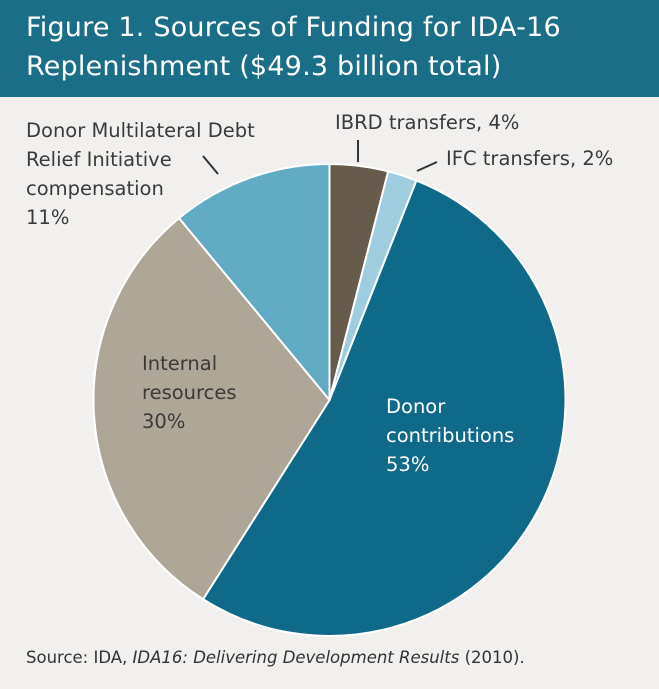 This screenshot has width=659, height=689. I want to click on source-title: IDA16: Delivering Development Results, so click(296, 657).